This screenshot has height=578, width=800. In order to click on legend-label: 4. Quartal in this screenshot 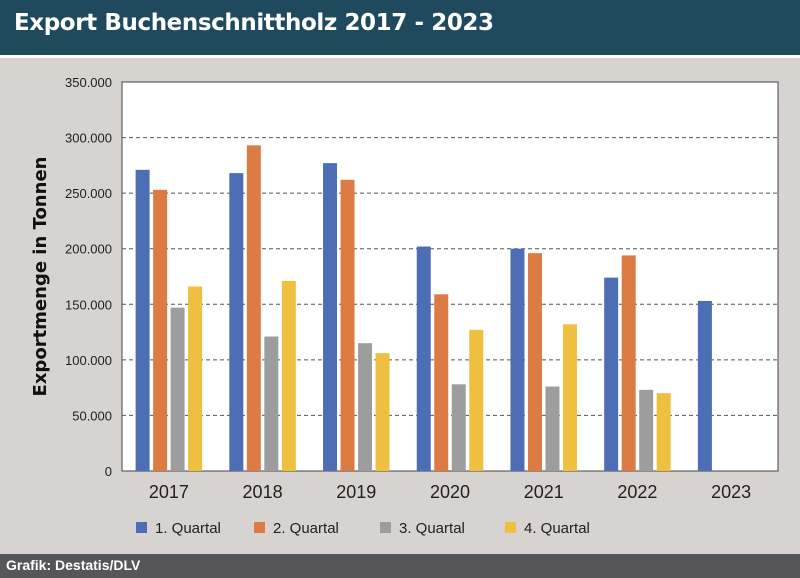, I will do `click(557, 528)`.